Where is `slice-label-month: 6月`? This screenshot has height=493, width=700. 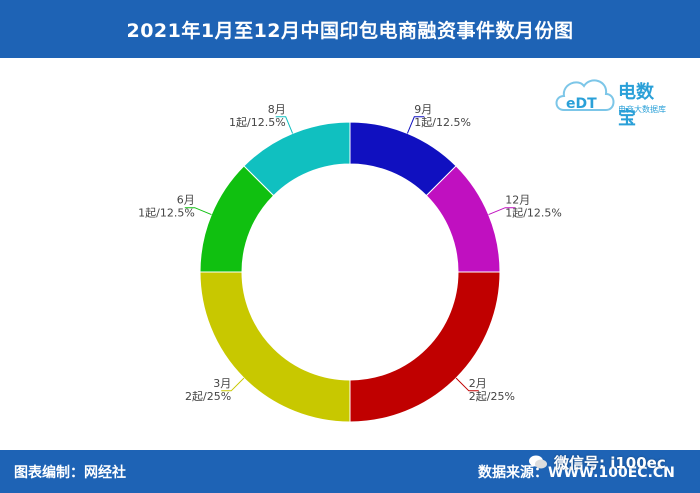 slice-label-month: 6月 is located at coordinates (186, 200).